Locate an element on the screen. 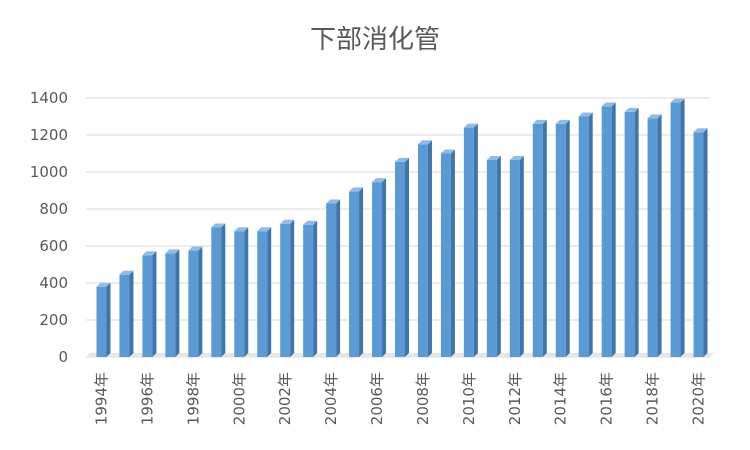 The height and width of the screenshot is (450, 750). x-tick-label: 2008年 is located at coordinates (423, 398).